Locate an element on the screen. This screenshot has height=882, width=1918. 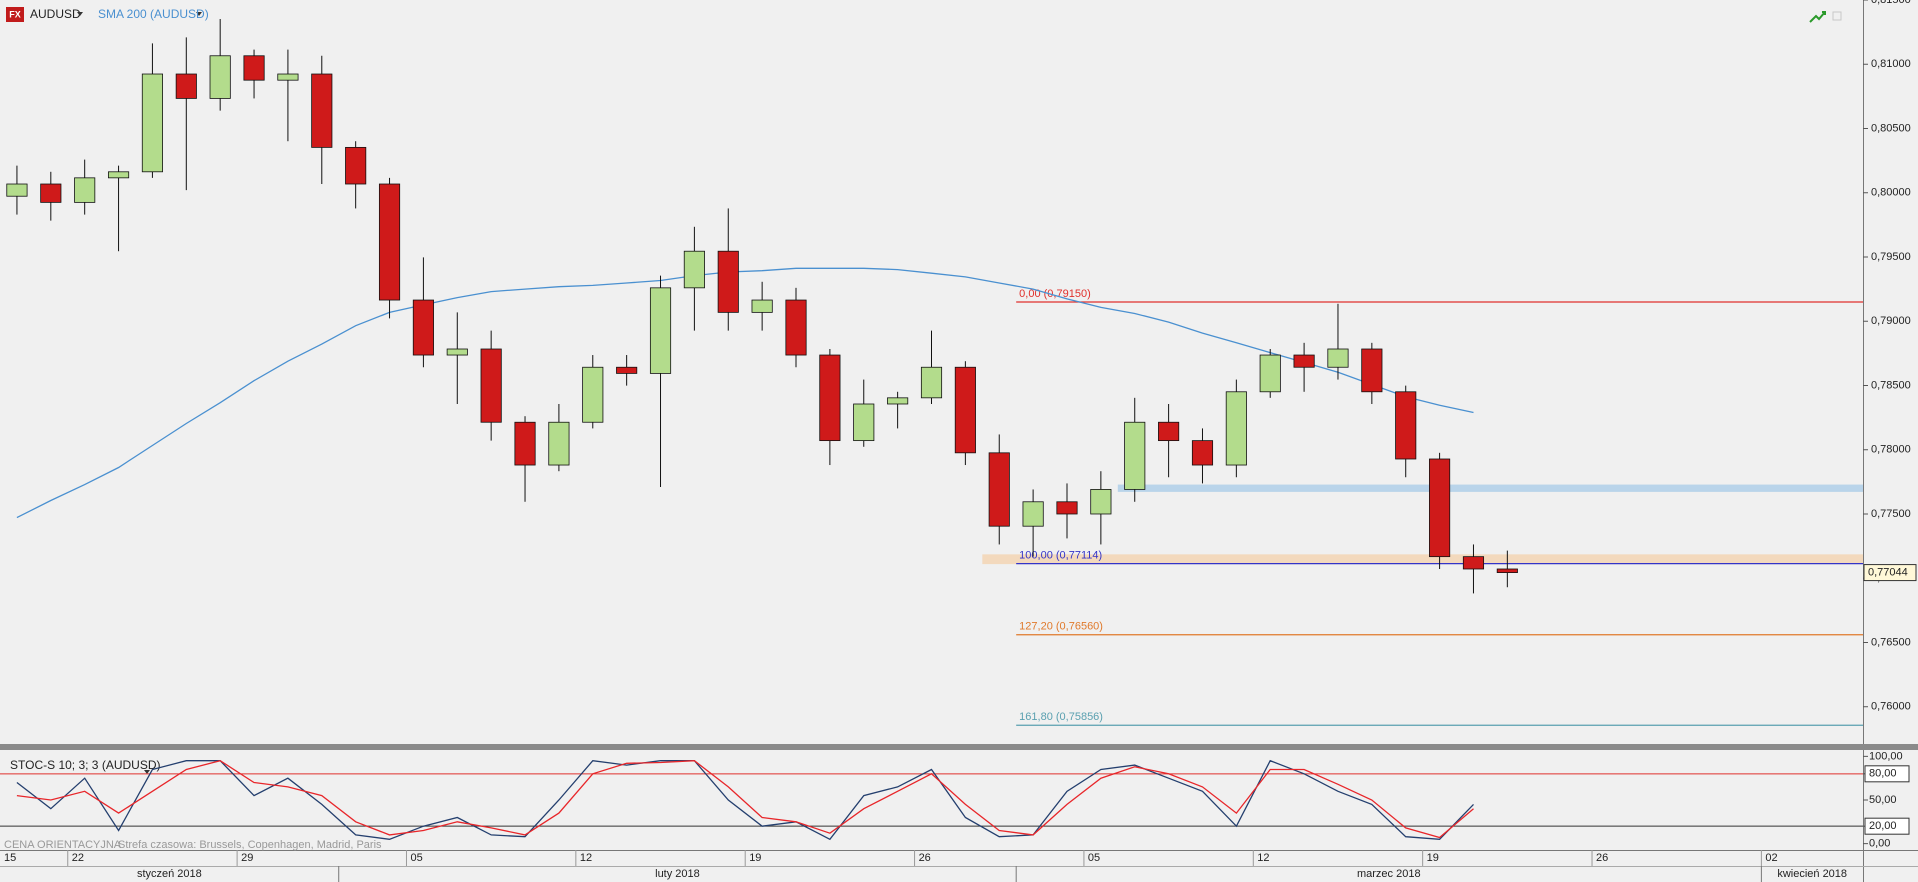
y-tick-label: 0,77500 is located at coordinates (1891, 514).